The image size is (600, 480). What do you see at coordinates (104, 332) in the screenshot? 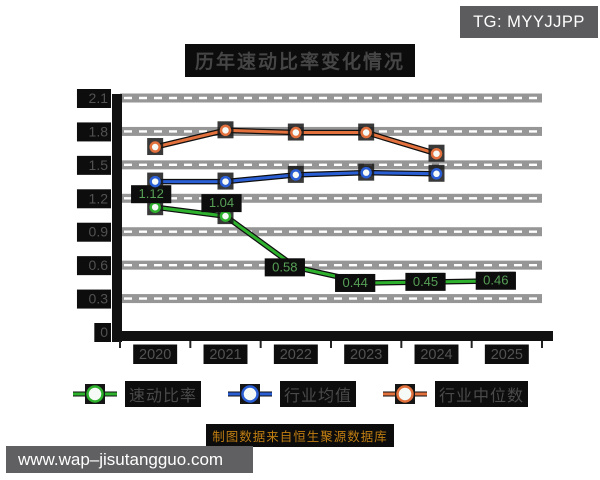
I see `svg-text: 0` at bounding box center [104, 332].